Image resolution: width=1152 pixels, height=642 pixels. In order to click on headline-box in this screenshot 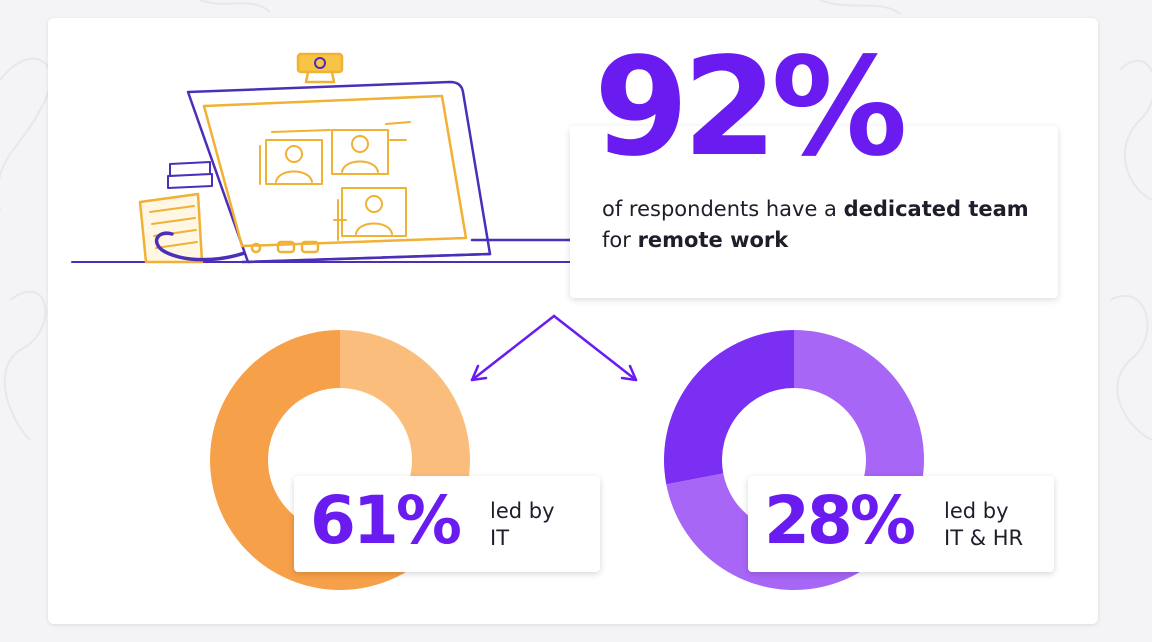, I will do `click(814, 212)`.